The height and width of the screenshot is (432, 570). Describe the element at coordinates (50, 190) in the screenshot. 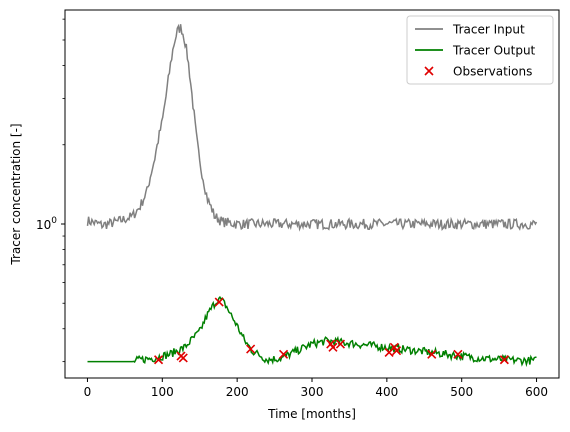

I see `y-axis-ticks: 100` at that location.